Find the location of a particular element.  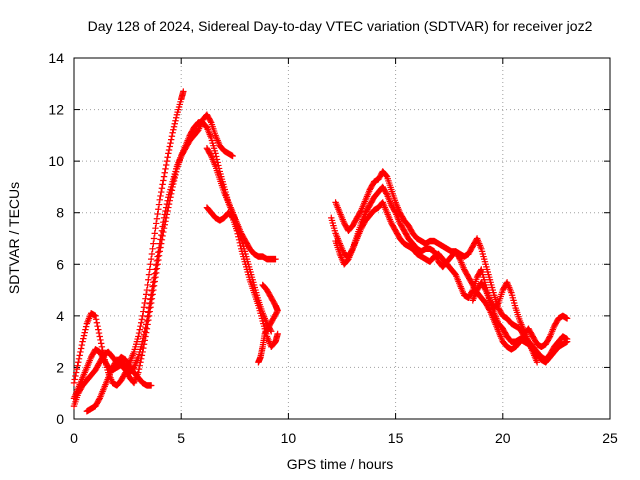

y-tick-label: 10 is located at coordinates (56, 161).